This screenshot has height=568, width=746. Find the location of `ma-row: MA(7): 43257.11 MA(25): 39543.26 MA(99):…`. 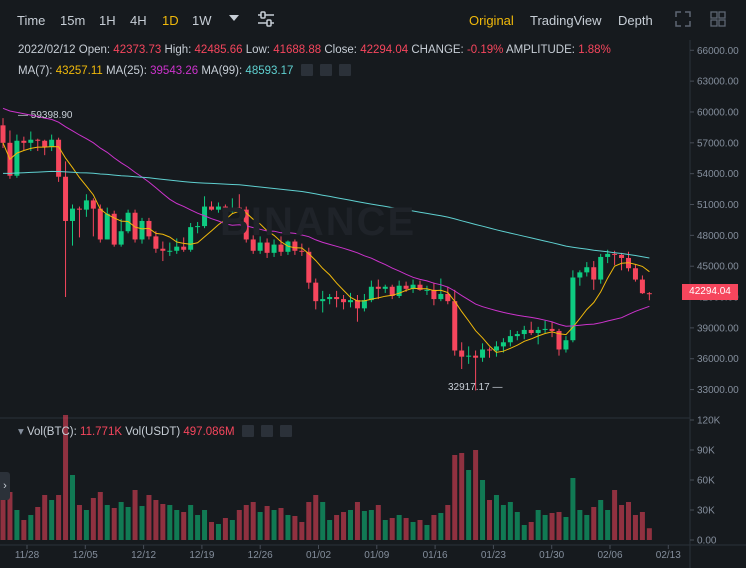

ma-row: MA(7): 43257.11 MA(25): 39543.26 MA(99):… is located at coordinates (184, 70).